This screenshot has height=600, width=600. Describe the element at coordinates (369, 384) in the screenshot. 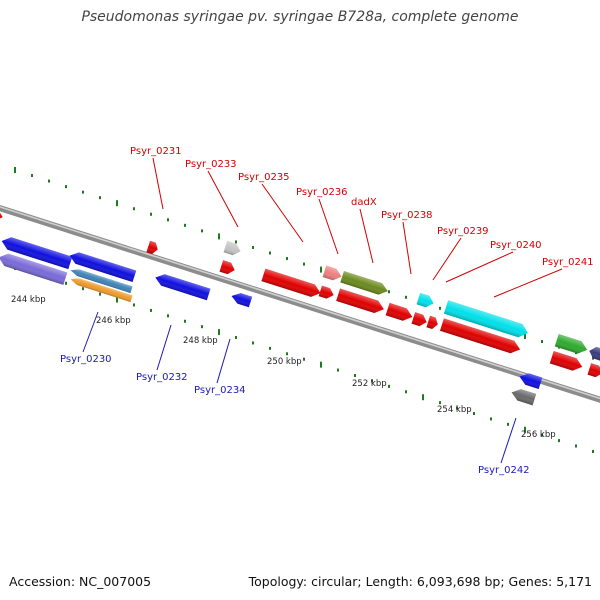

I see `scale-label: 252 kbp` at that location.